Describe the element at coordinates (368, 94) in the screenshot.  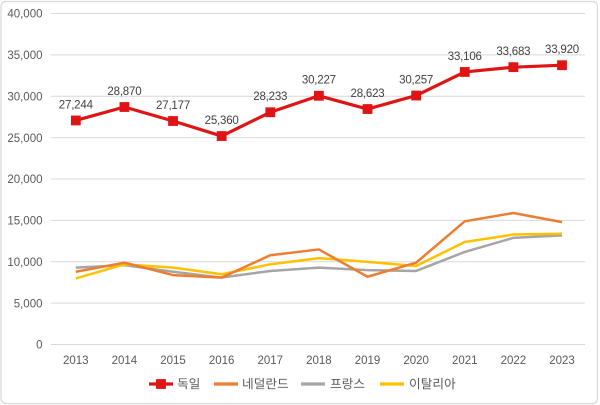
I see `svg-text: 28,623` at that location.